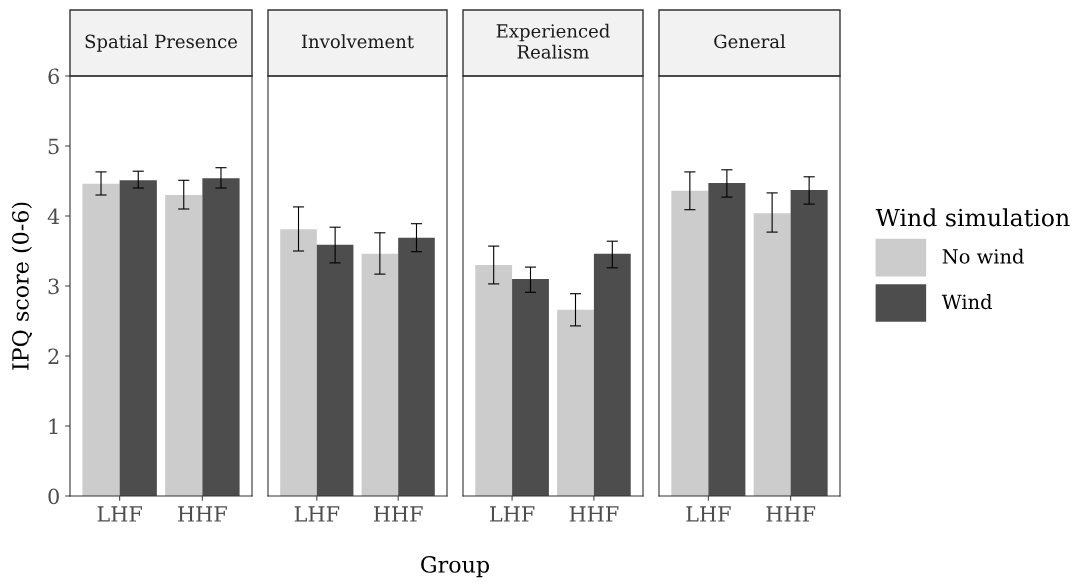 This screenshot has width=1082, height=583. I want to click on y-tick-label: 5, so click(53, 146).